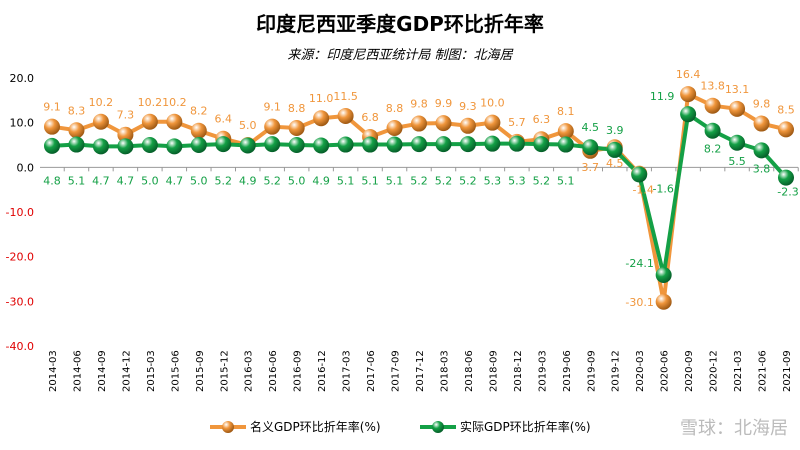 Image resolution: width=800 pixels, height=450 pixels. I want to click on x-tick-label: 2019-03, so click(542, 371).